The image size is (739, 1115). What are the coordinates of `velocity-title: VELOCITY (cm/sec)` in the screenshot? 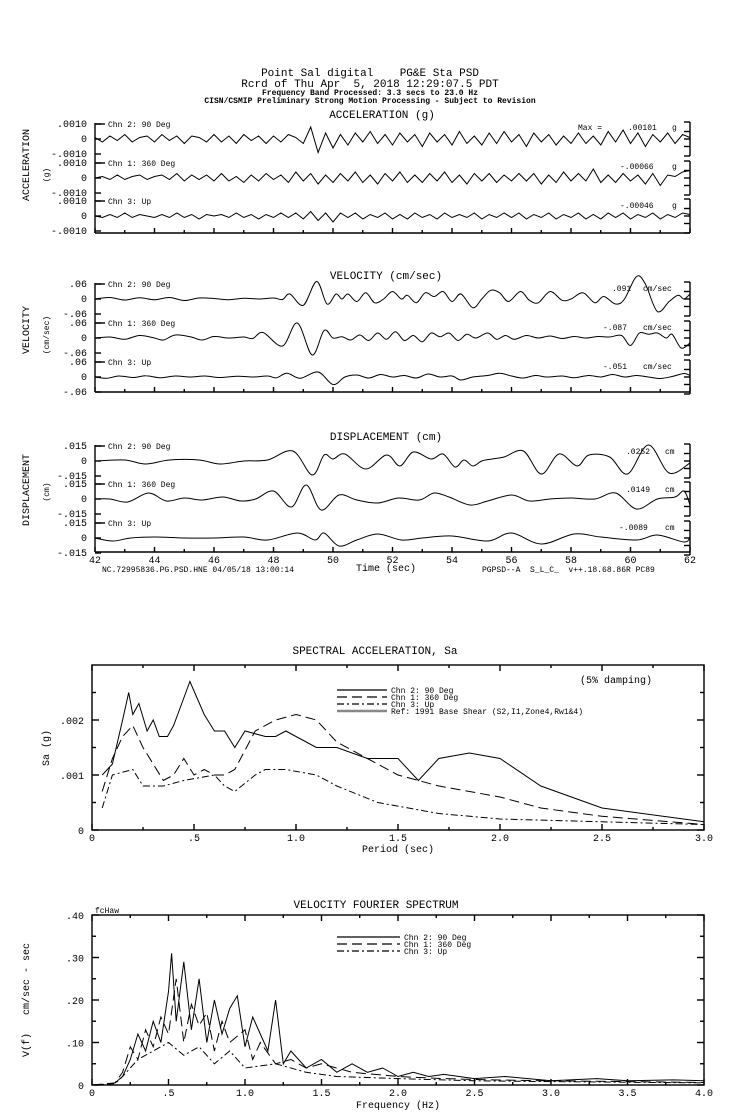 It's located at (386, 277).